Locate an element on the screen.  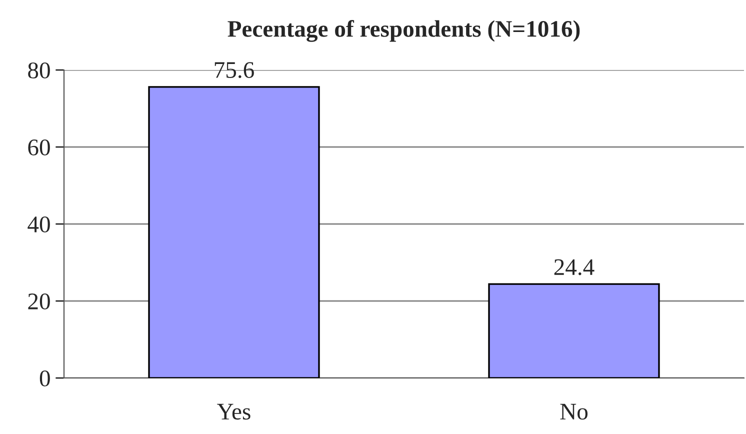
x-tick-label: Yes is located at coordinates (233, 412).